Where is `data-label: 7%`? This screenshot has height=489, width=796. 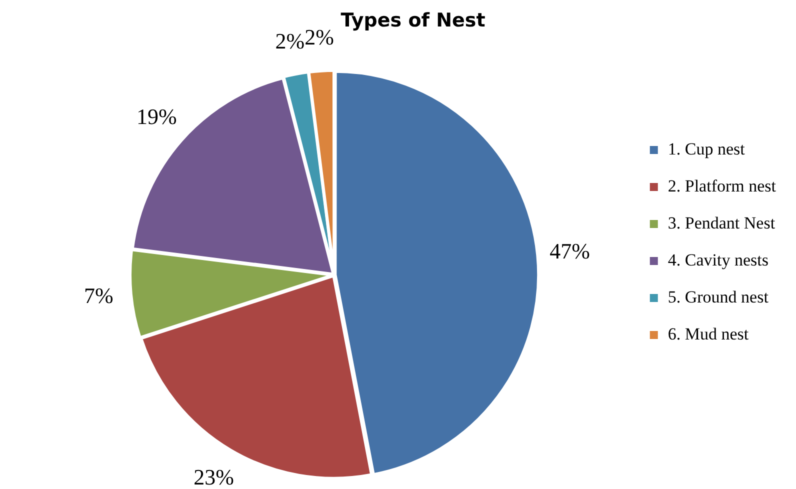
data-label: 7% is located at coordinates (99, 295).